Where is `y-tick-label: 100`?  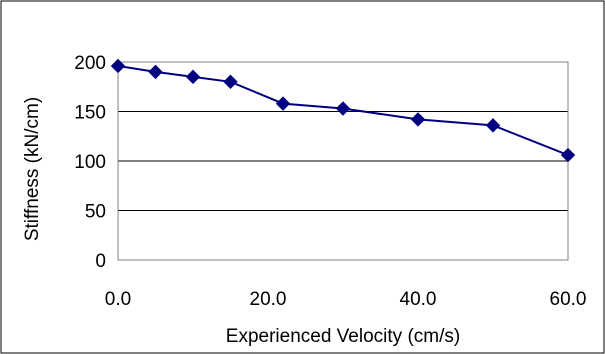
y-tick-label: 100 is located at coordinates (90, 162).